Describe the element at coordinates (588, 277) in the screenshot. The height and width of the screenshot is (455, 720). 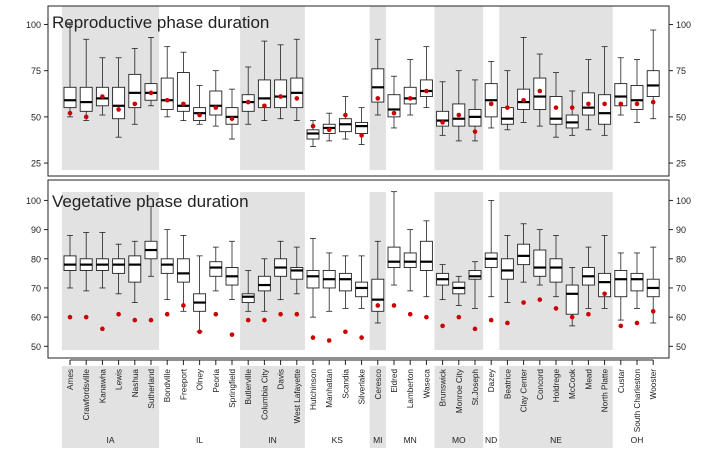
I see `box-mead` at that location.